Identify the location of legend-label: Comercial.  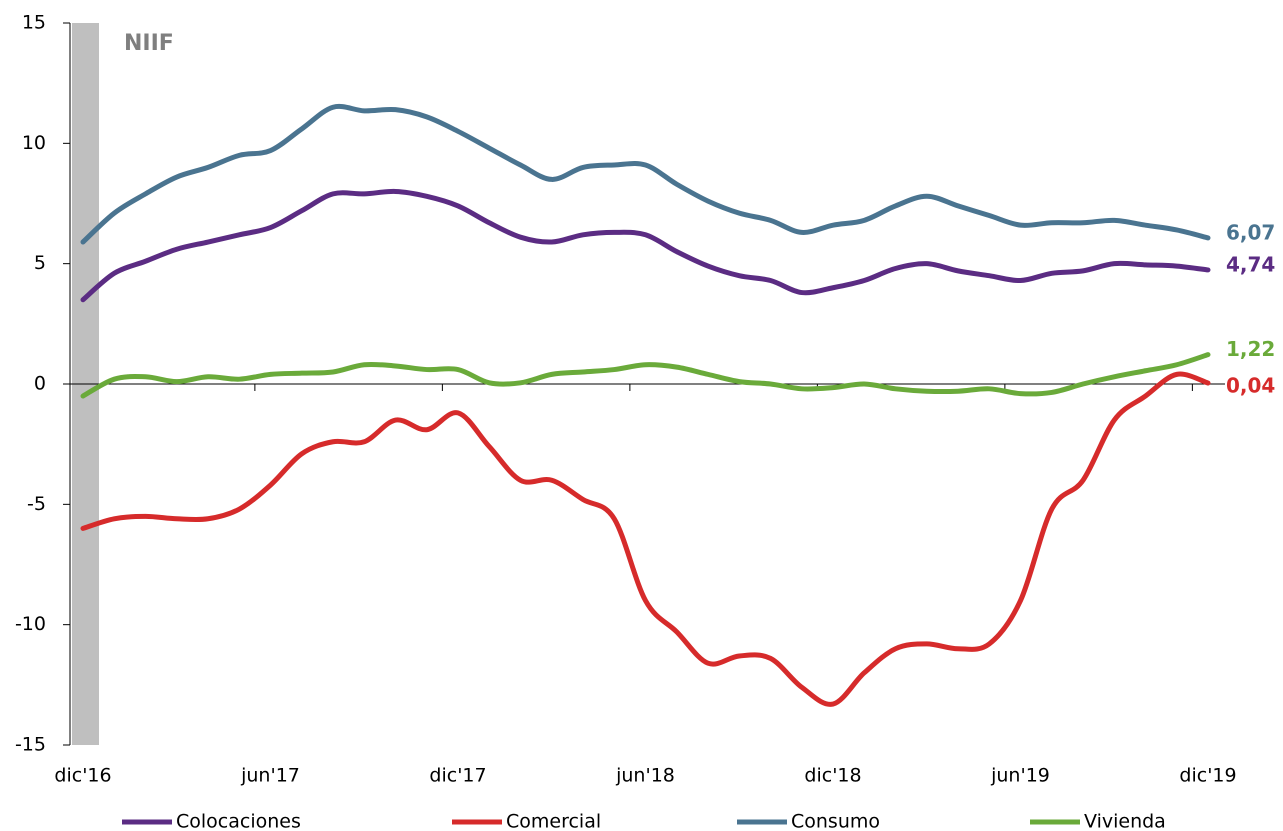
(553, 821).